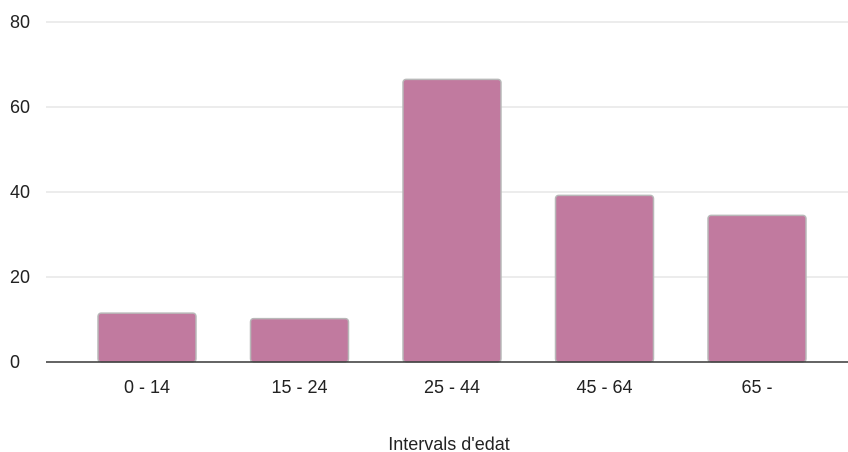 The image size is (848, 452). What do you see at coordinates (299, 387) in the screenshot?
I see `x-tick-label: 15 - 24` at bounding box center [299, 387].